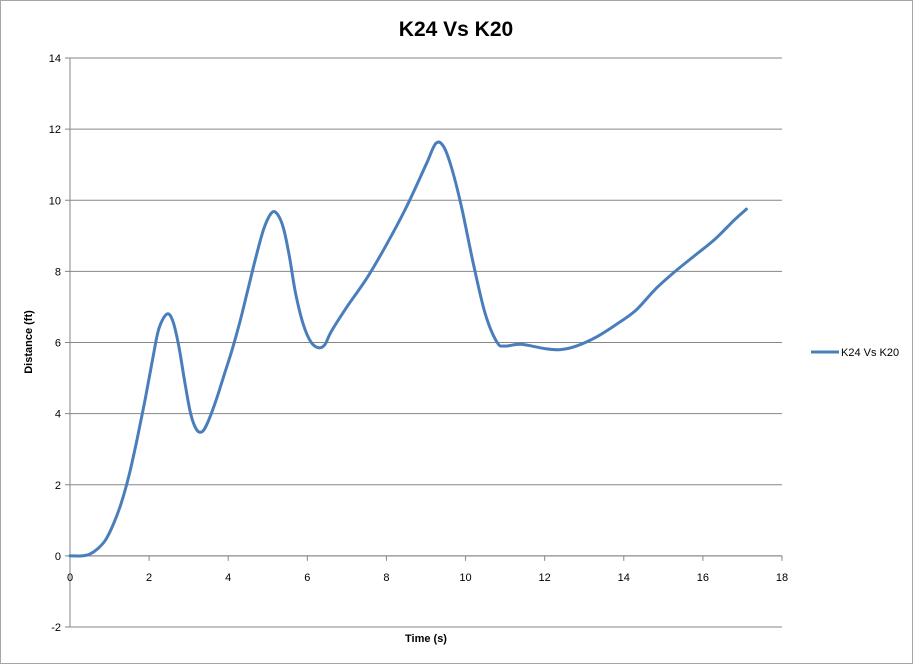 The image size is (913, 668). Describe the element at coordinates (149, 578) in the screenshot. I see `x-tick-label: 2` at that location.